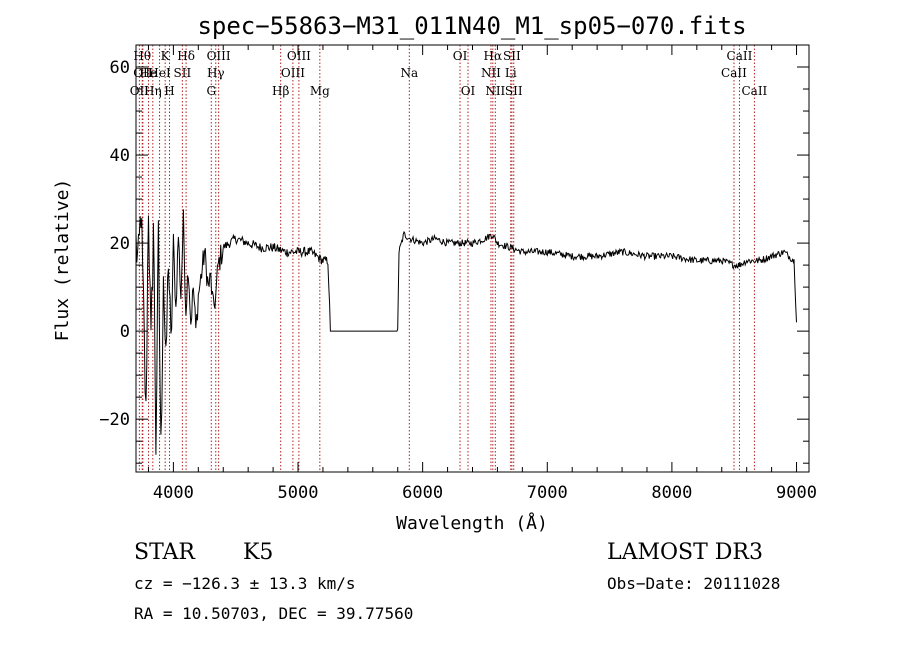  Describe the element at coordinates (120, 244) in the screenshot. I see `y-tick-label-2: 20` at that location.